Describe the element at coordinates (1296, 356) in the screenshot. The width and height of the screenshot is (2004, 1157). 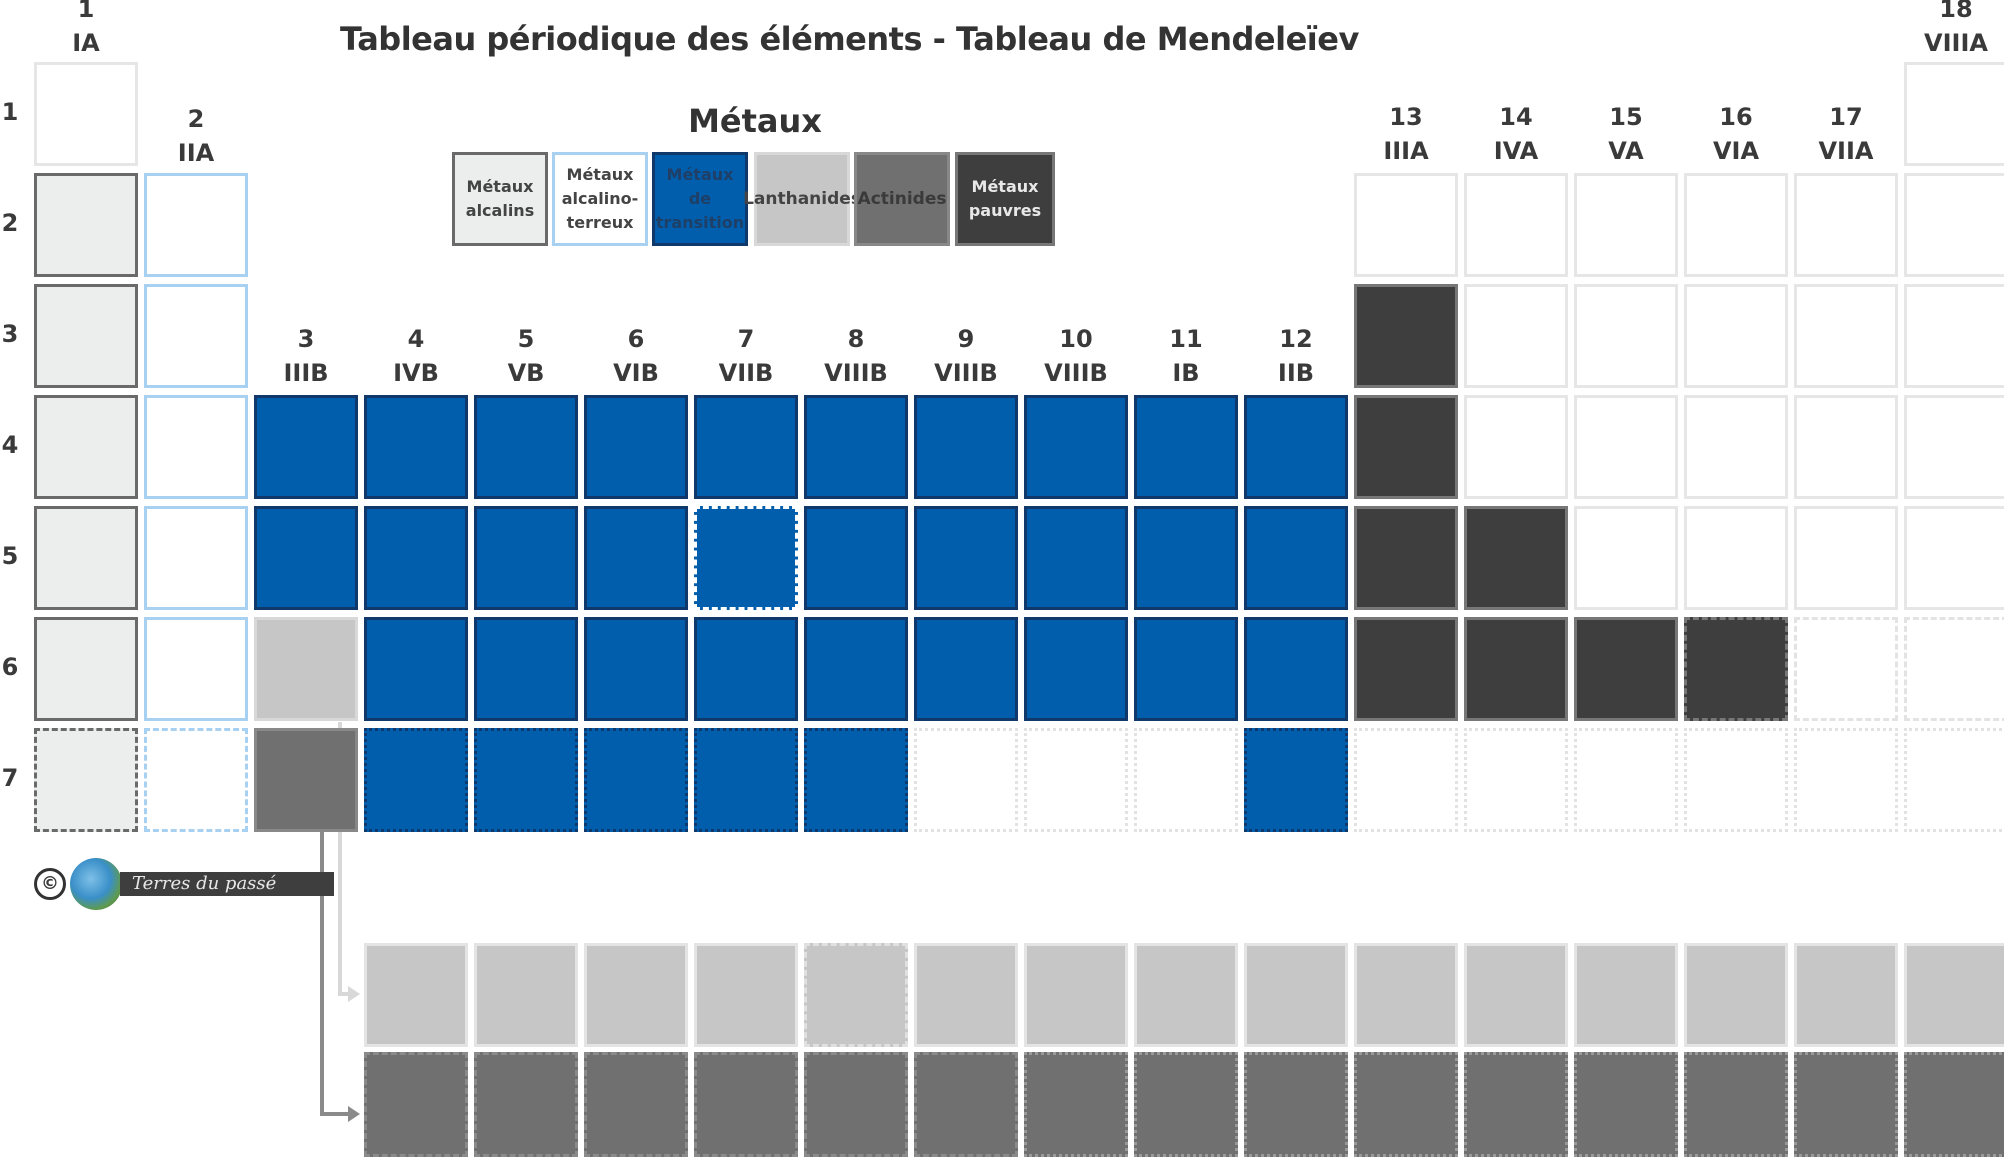
I see `group-header: 12 IIB` at that location.